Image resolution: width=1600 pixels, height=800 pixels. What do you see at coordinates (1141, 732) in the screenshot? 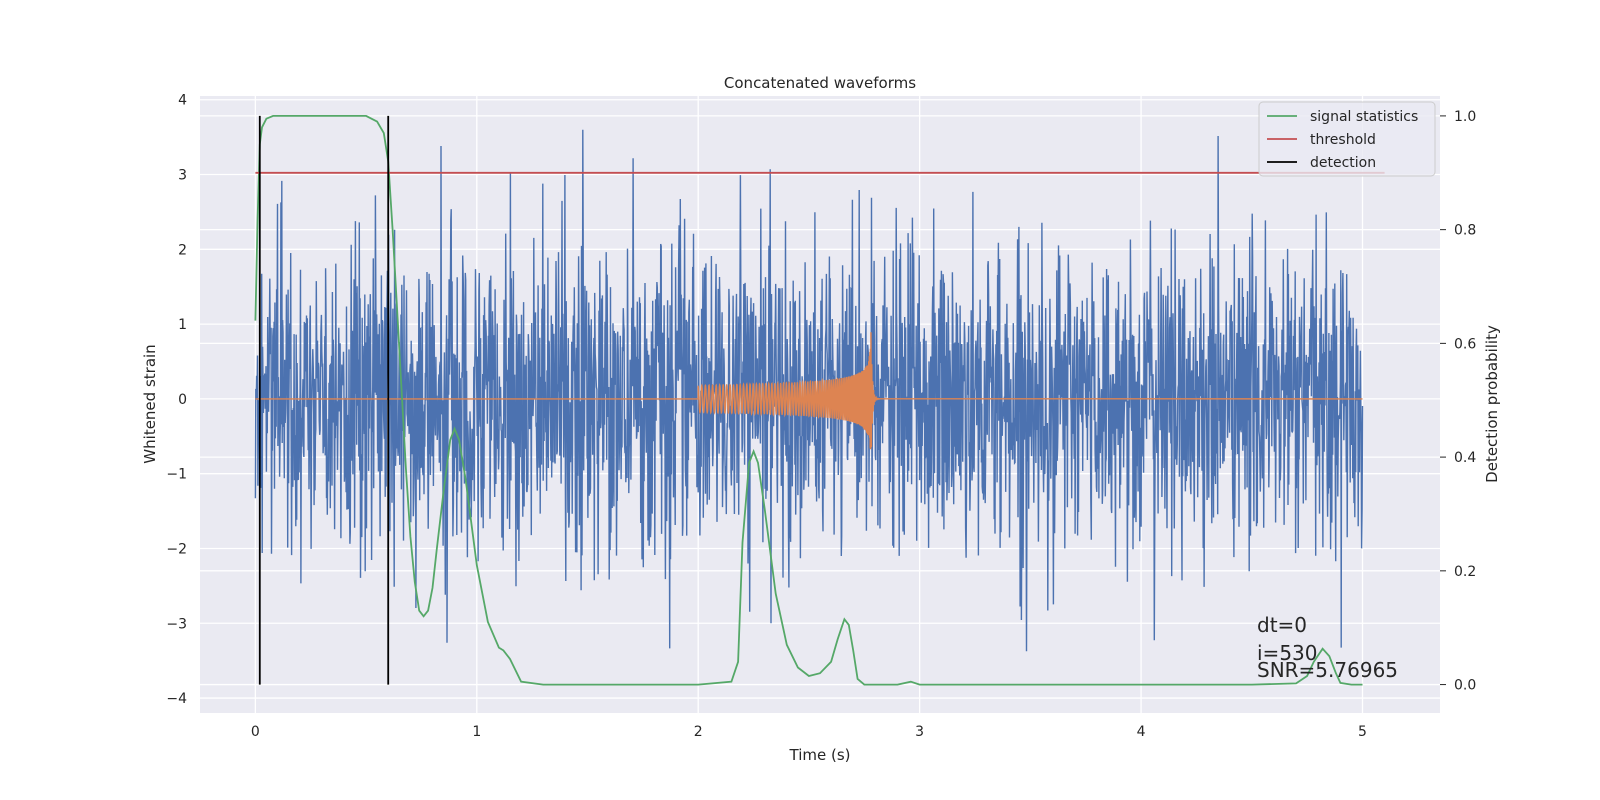
I see `x-tick-label-4: 4` at bounding box center [1141, 732].